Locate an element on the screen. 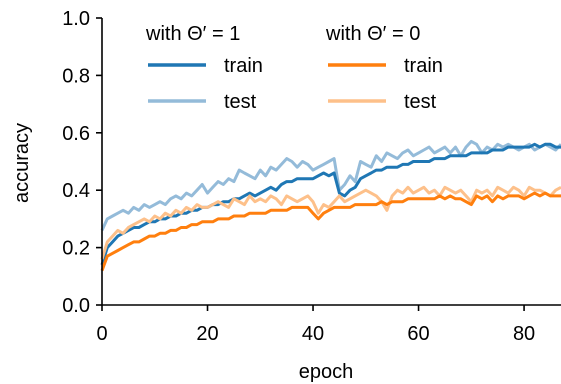 The image size is (561, 384). legend-header-1: with Θ′ = 1 is located at coordinates (192, 34).